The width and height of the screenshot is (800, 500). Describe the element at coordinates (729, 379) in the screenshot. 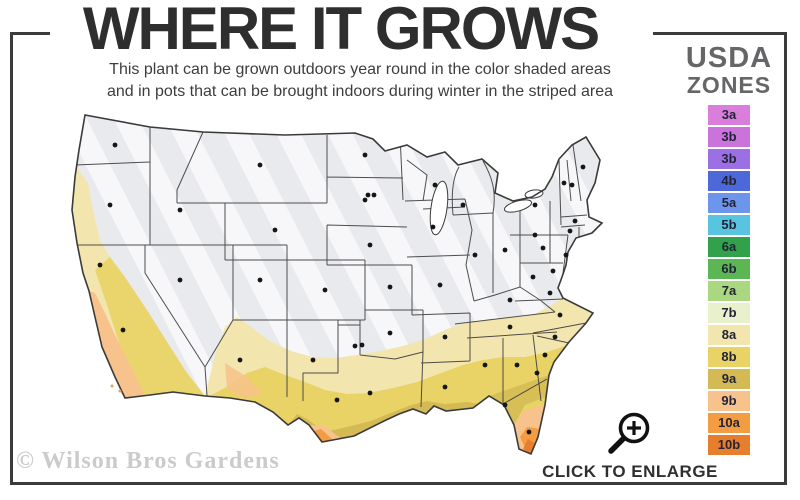

I see `zone-chip-9a: 9a` at that location.